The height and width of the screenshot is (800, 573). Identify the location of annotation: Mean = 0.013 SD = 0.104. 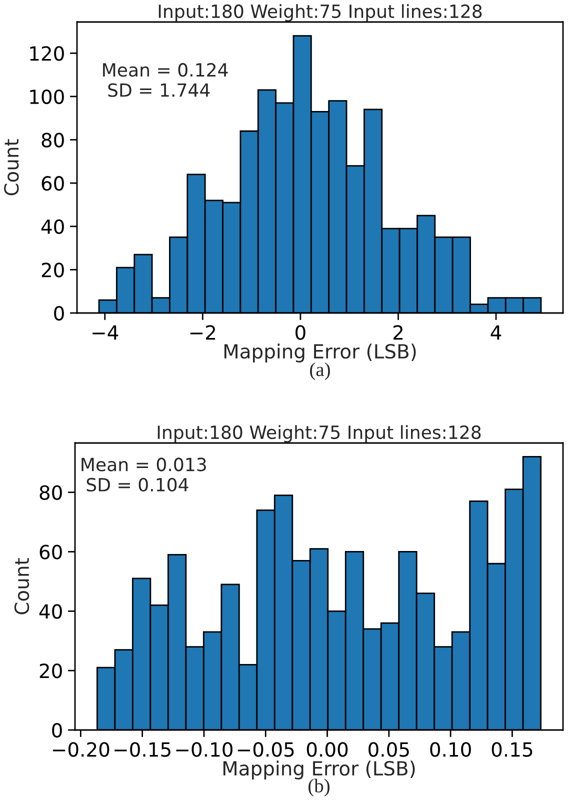
(144, 475).